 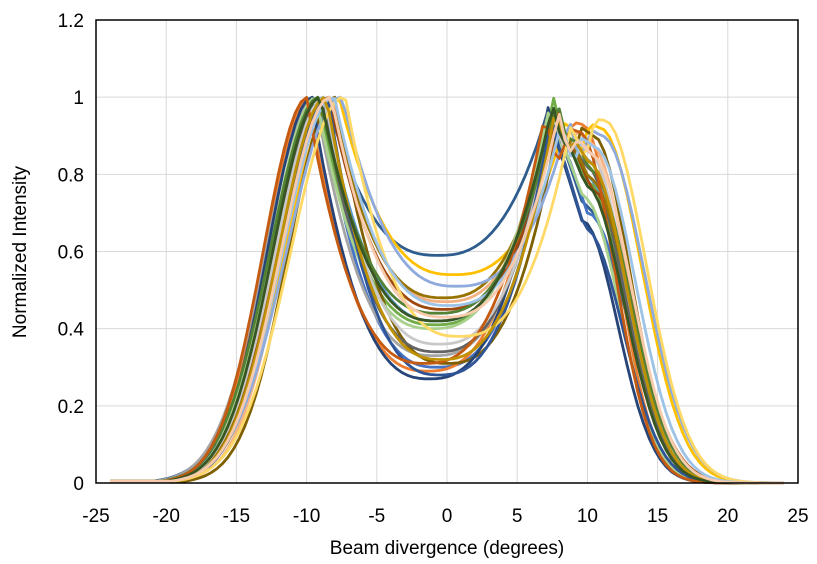 What do you see at coordinates (727, 516) in the screenshot?
I see `x-tick-label: 20` at bounding box center [727, 516].